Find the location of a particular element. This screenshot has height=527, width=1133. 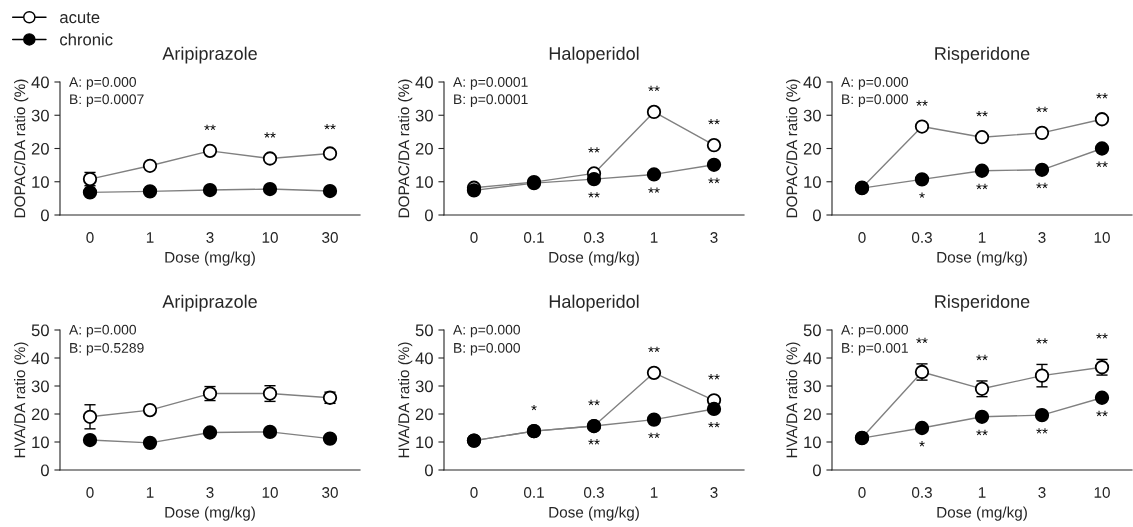

chart-title: Haloperidol is located at coordinates (594, 55).